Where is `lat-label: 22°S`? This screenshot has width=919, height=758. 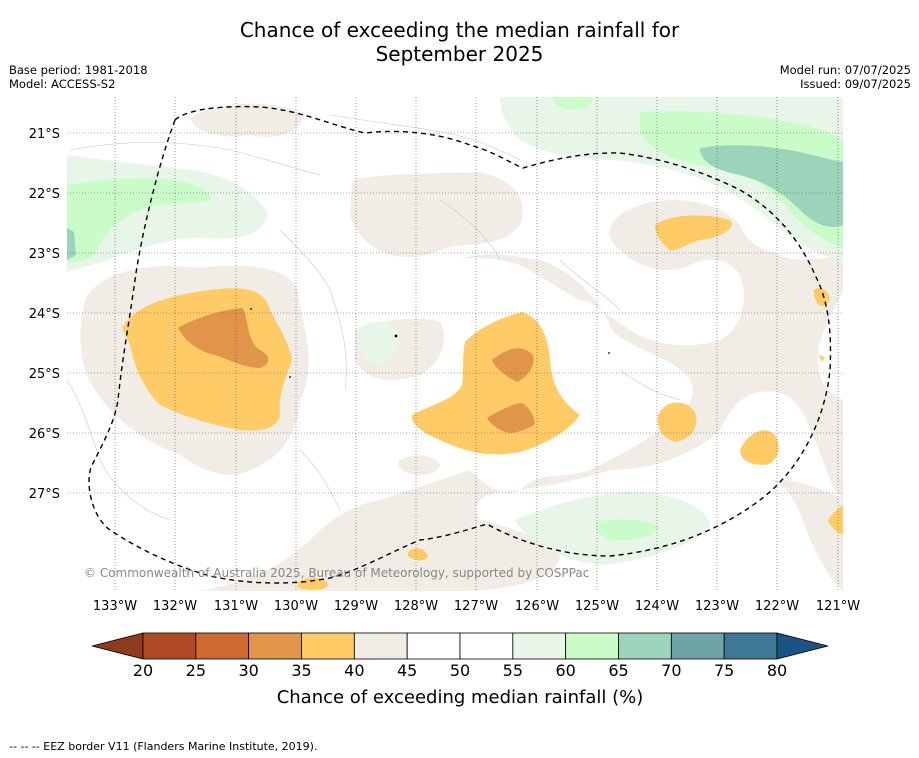
lat-label: 22°S is located at coordinates (44, 194).